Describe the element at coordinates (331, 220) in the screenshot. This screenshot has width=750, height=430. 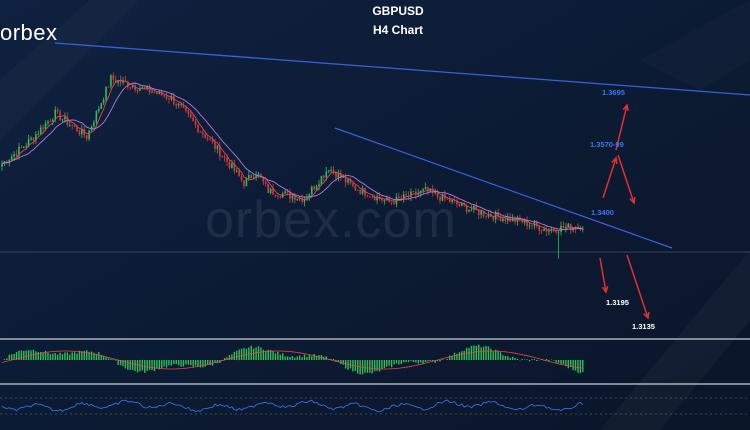
I see `watermark: orbex.com` at that location.